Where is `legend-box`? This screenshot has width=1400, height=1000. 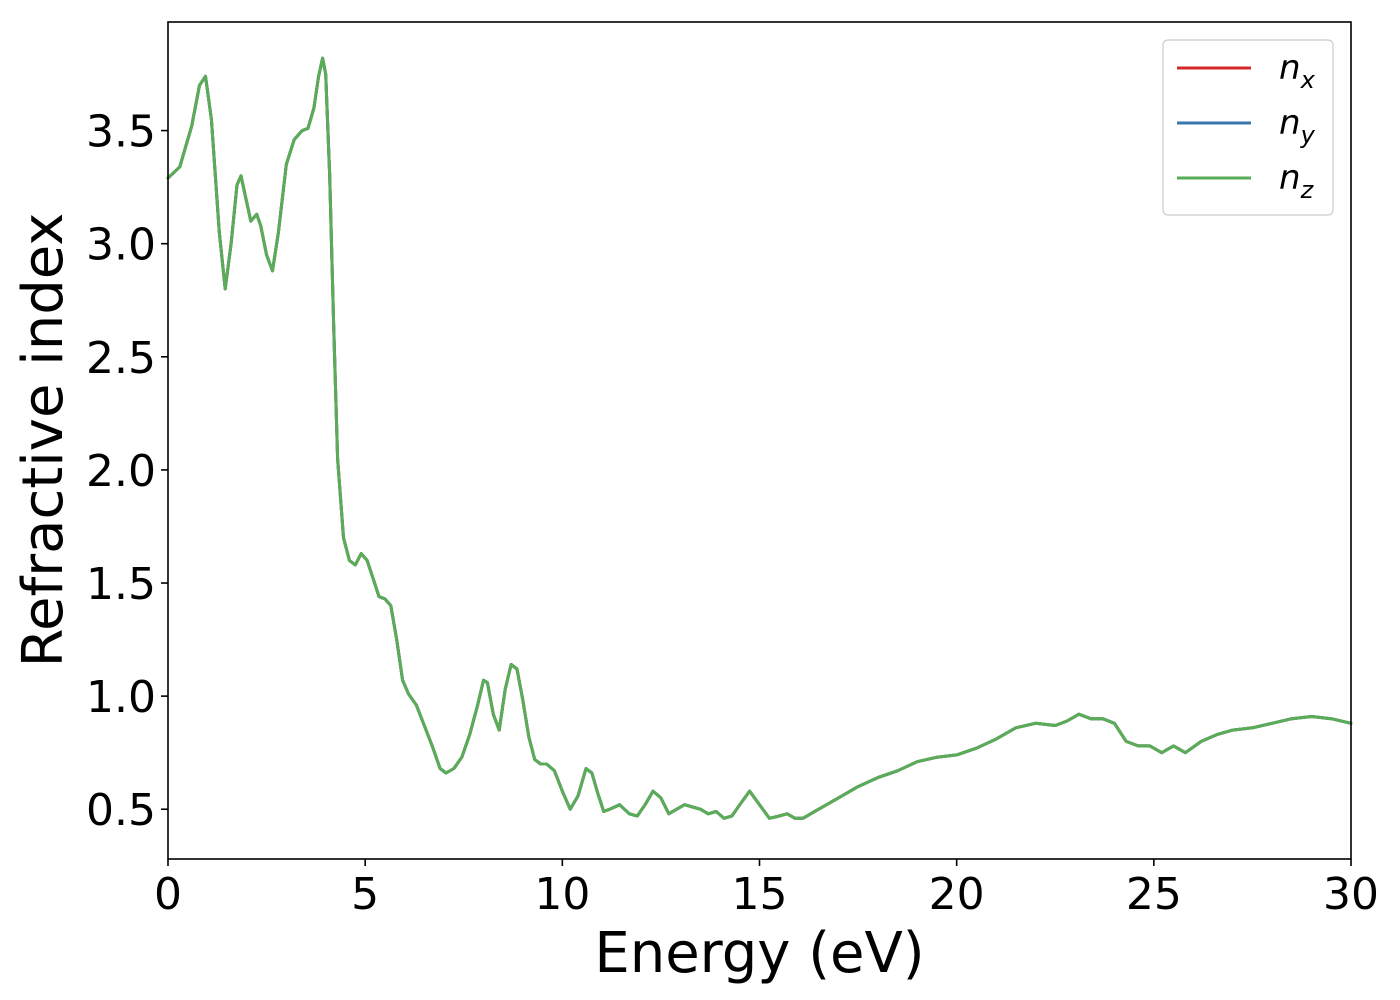 legend-box is located at coordinates (1248, 127).